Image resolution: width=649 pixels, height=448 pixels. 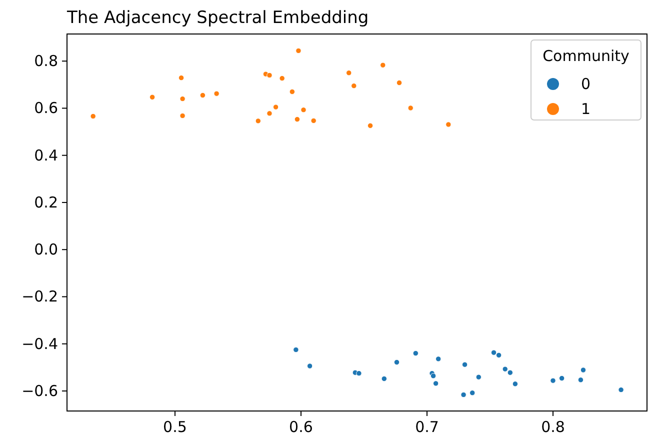 I want to click on chart-title: The Adjacency Spectral Embedding, so click(x=217, y=18).